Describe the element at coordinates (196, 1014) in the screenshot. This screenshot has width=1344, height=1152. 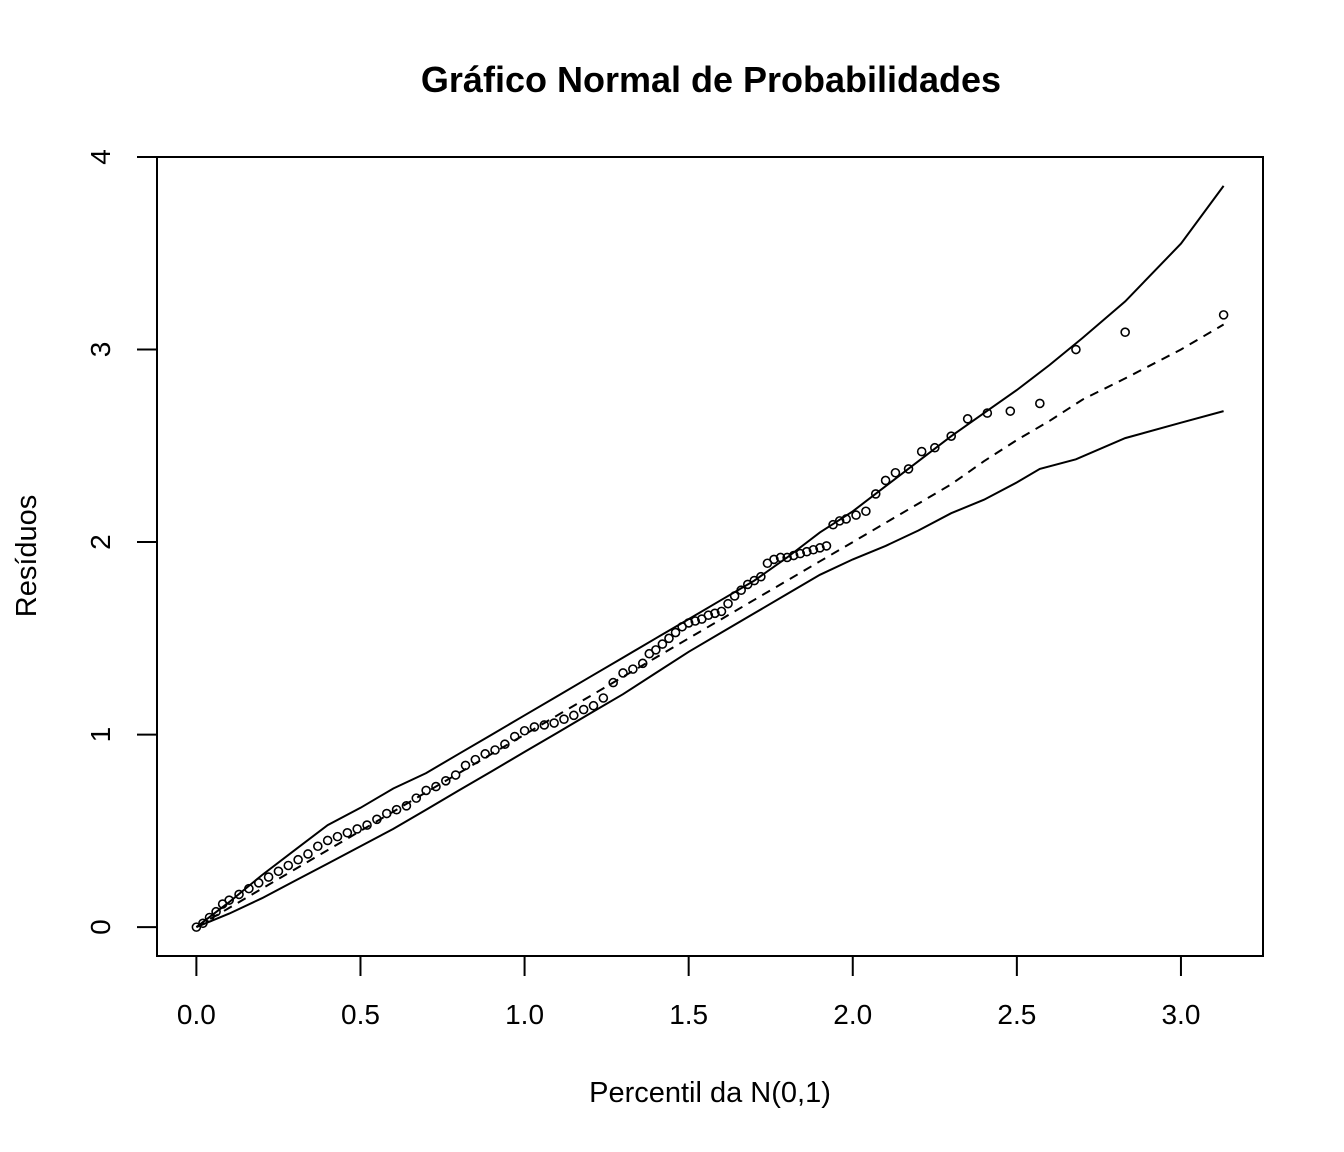
I see `x-tick-label: 0.0` at that location.